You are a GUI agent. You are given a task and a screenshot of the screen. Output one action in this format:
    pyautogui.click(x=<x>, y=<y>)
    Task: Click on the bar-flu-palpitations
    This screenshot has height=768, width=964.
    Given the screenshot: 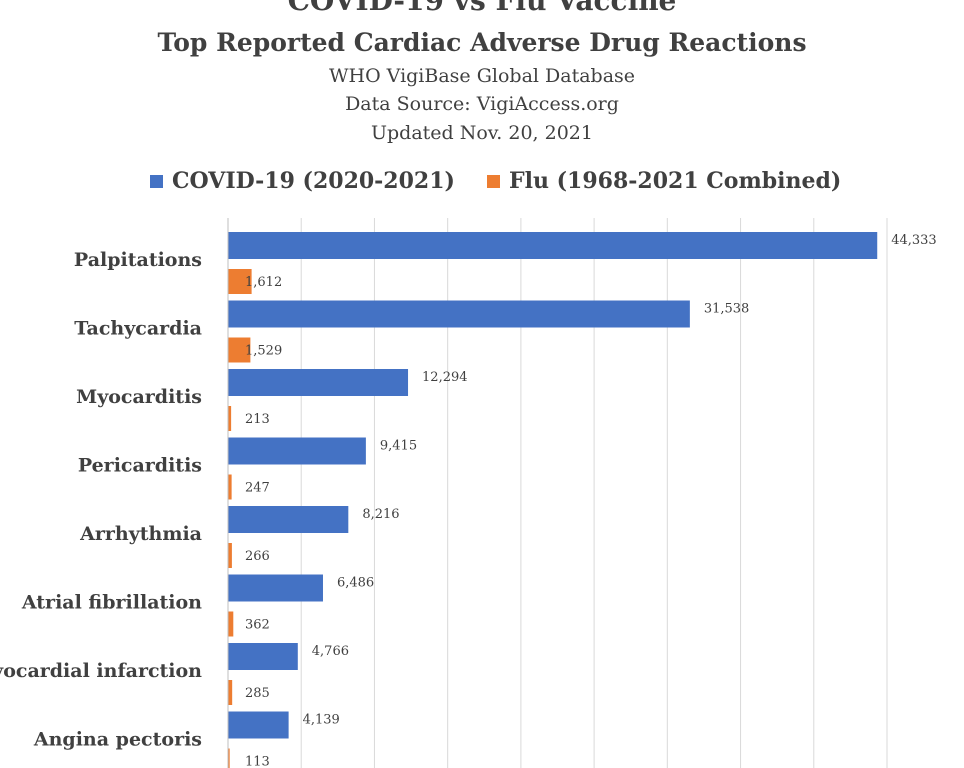 What is the action you would take?
    pyautogui.click(x=240, y=281)
    